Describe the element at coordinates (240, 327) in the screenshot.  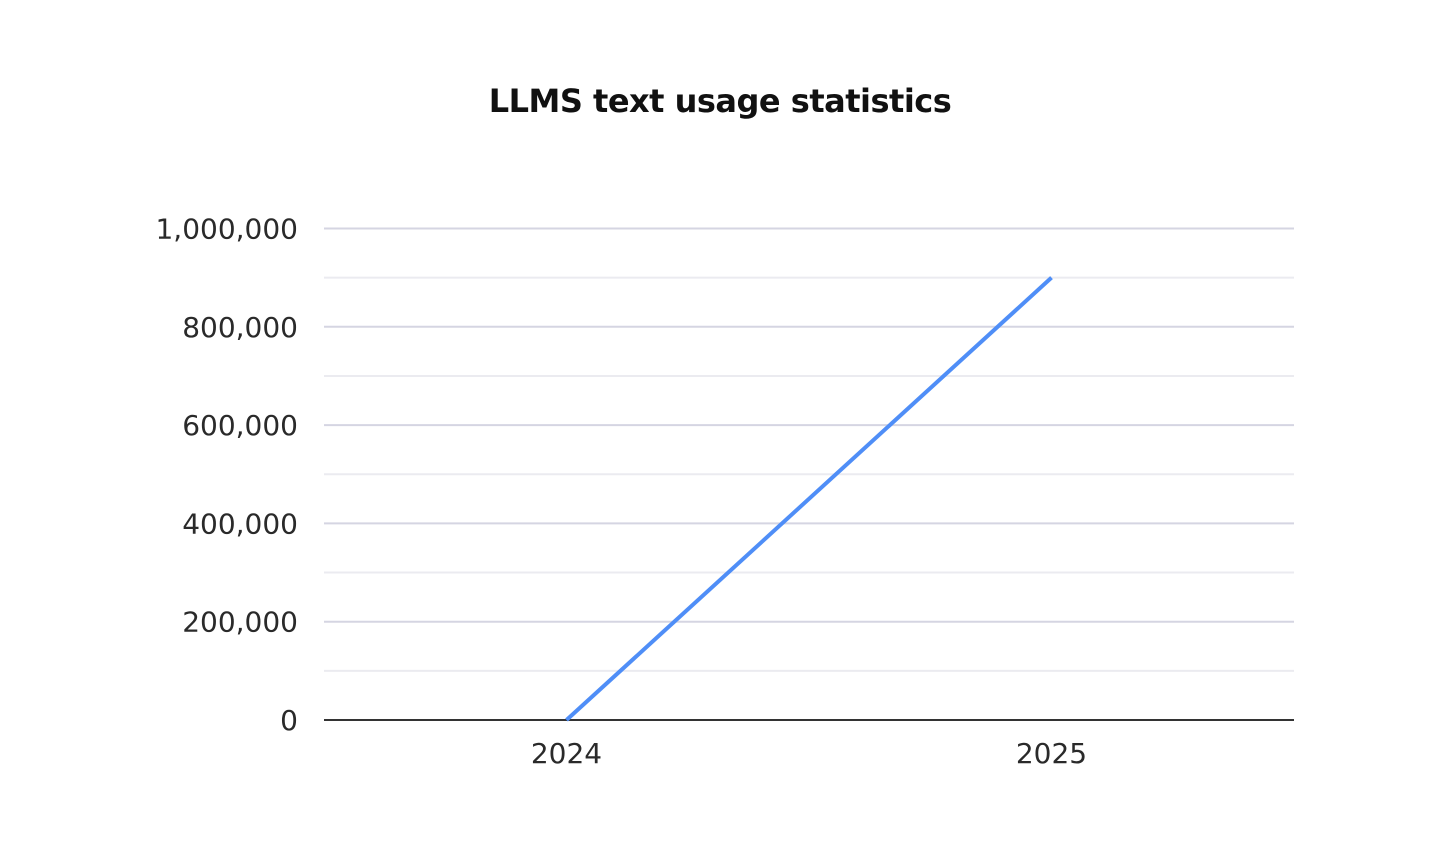
I see `y-tick-label: 800,000` at that location.